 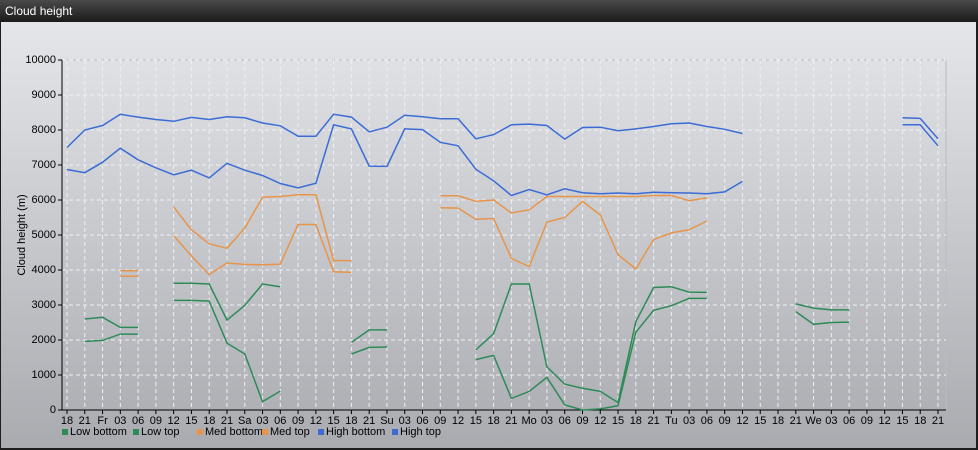 What do you see at coordinates (44, 130) in the screenshot?
I see `y-tick-label: 8000` at bounding box center [44, 130].